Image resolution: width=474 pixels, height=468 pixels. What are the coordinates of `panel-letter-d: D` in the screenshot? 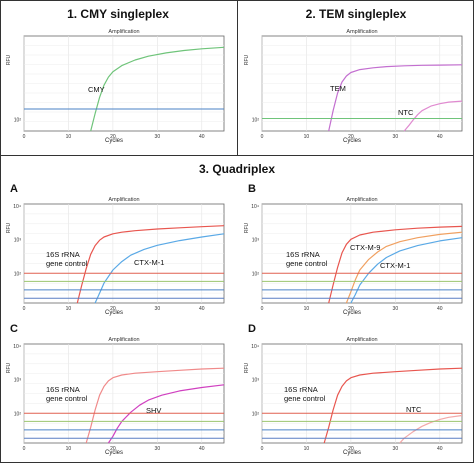 It's located at (252, 329).